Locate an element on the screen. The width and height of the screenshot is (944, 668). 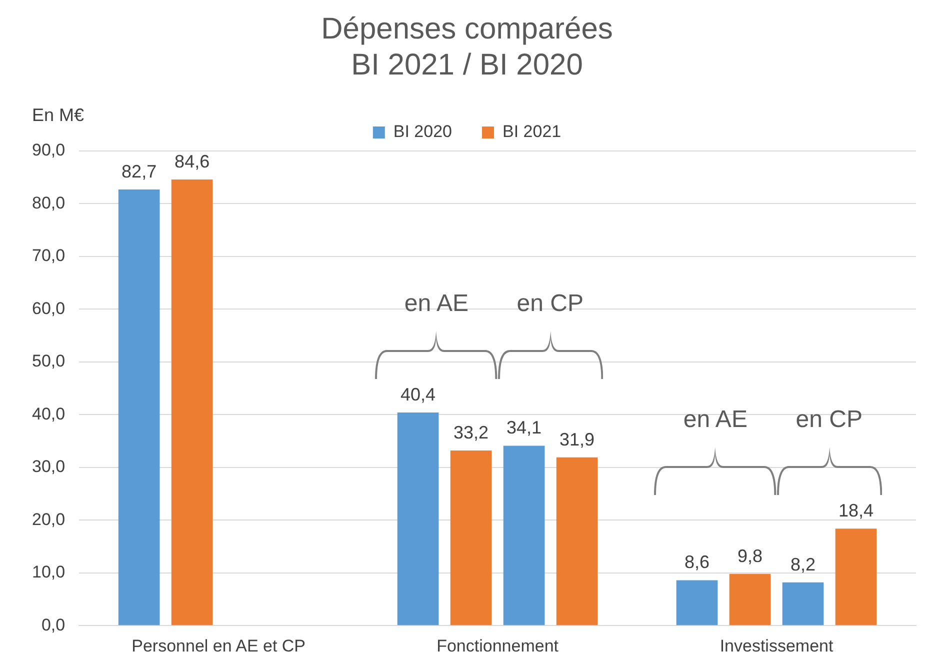
y-tick-label: 20,0 is located at coordinates (49, 519).